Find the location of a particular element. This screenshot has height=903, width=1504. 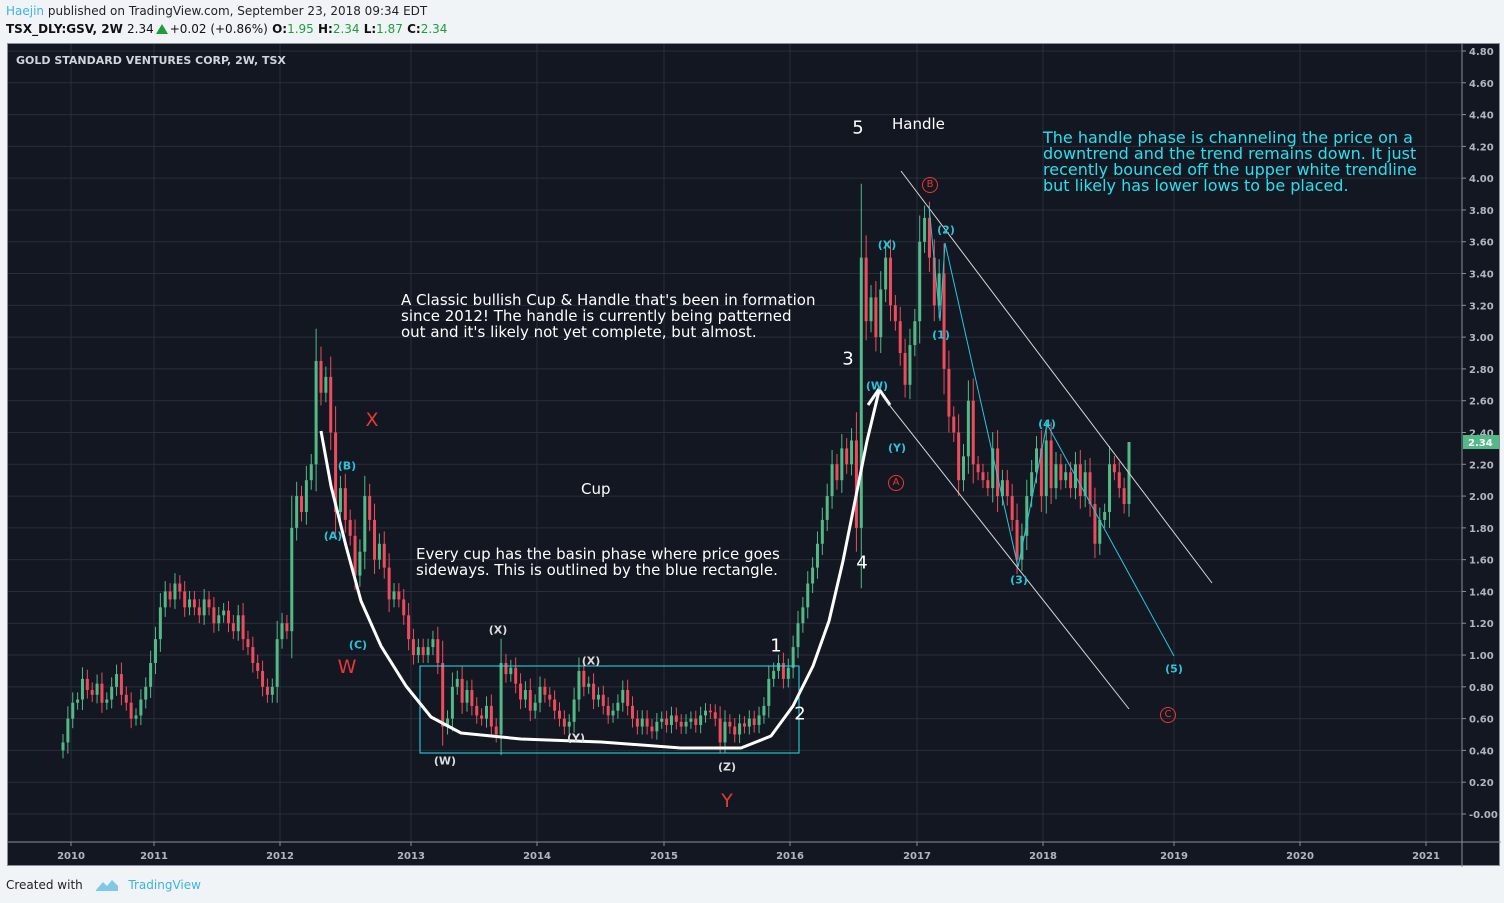

price-tick-label: 1.40 is located at coordinates (1481, 592).